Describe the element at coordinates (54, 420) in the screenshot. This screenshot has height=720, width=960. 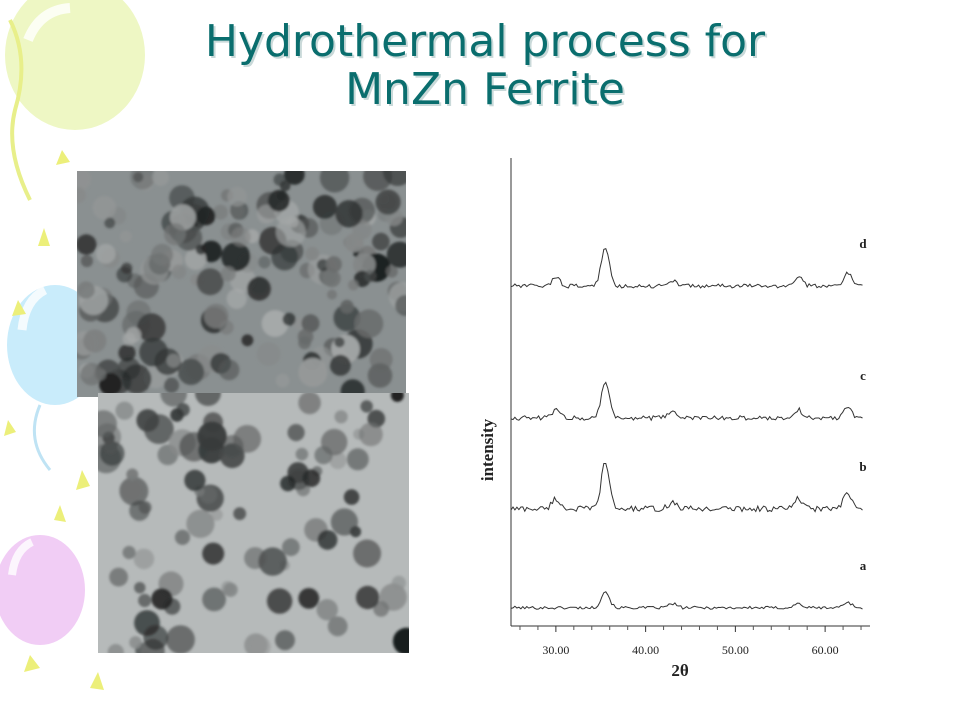
I see `confetti-icon` at that location.